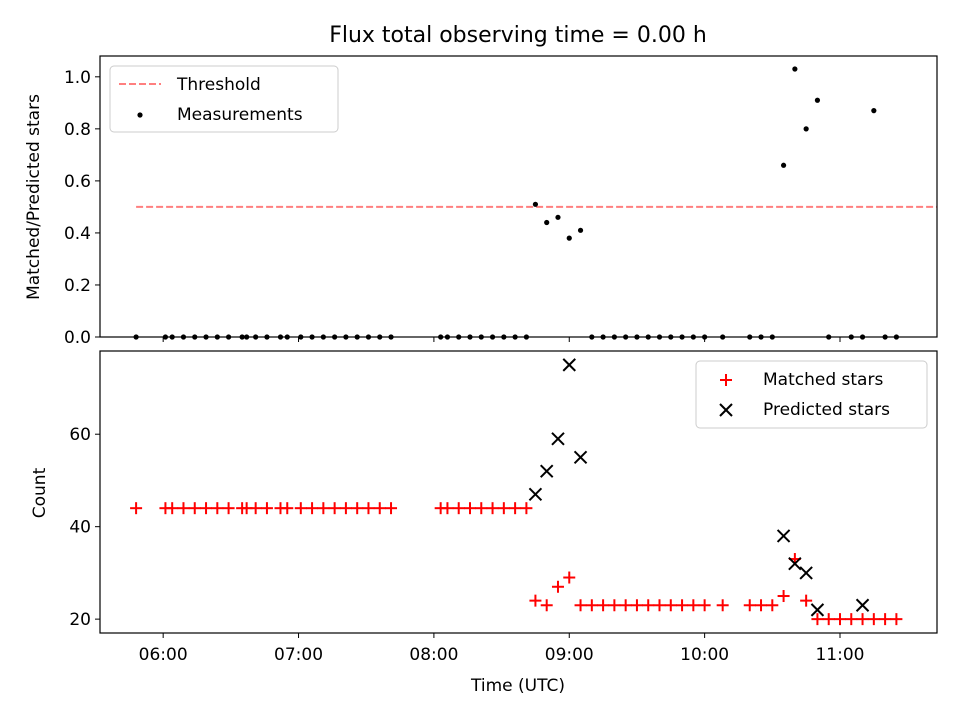 This screenshot has height=720, width=960. What do you see at coordinates (82, 208) in the screenshot?
I see `top-y-ticks: 0.0 0.2 0.4 0.6 0.8 1.0` at bounding box center [82, 208].